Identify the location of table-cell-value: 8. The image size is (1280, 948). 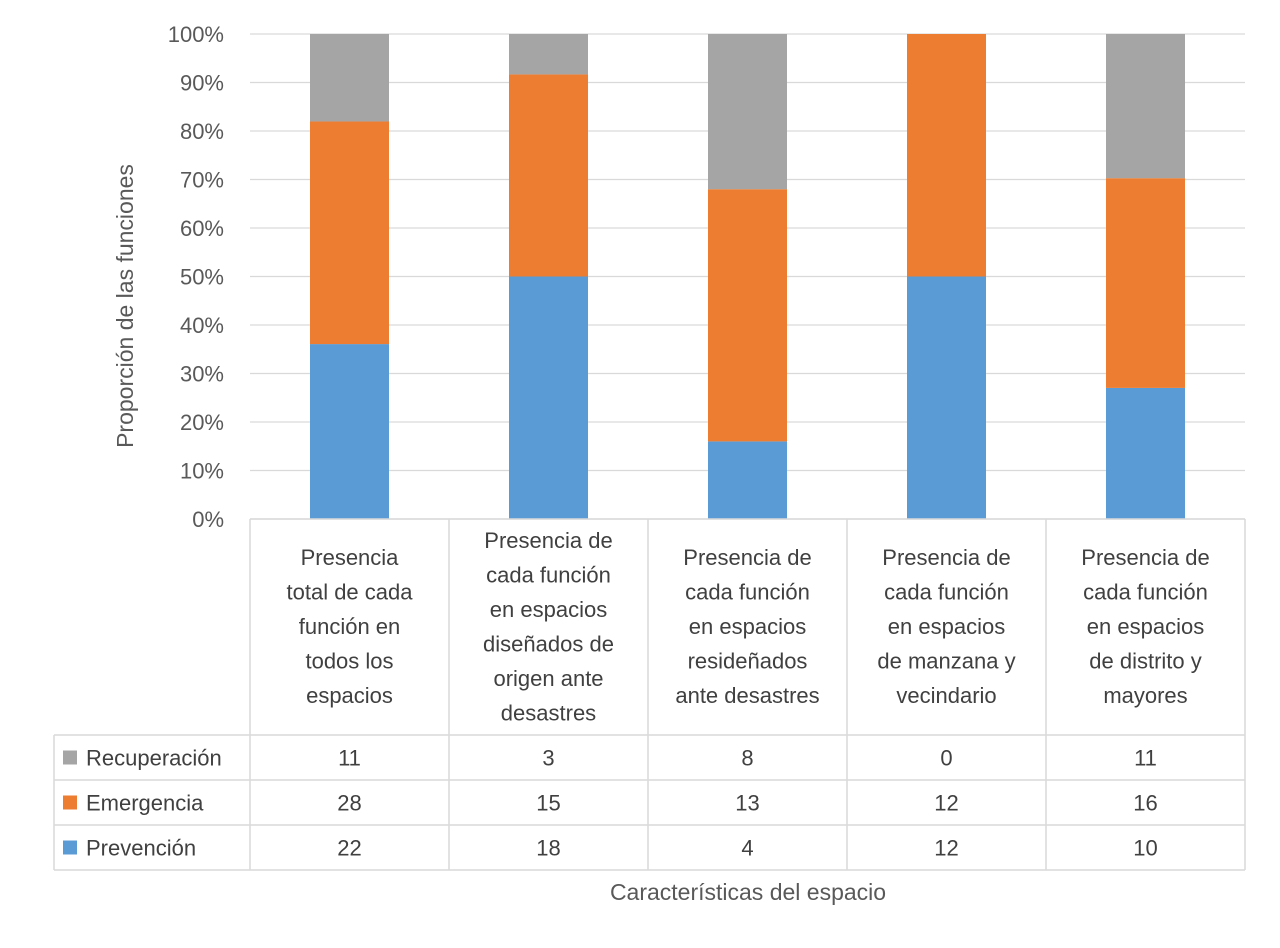
(747, 758).